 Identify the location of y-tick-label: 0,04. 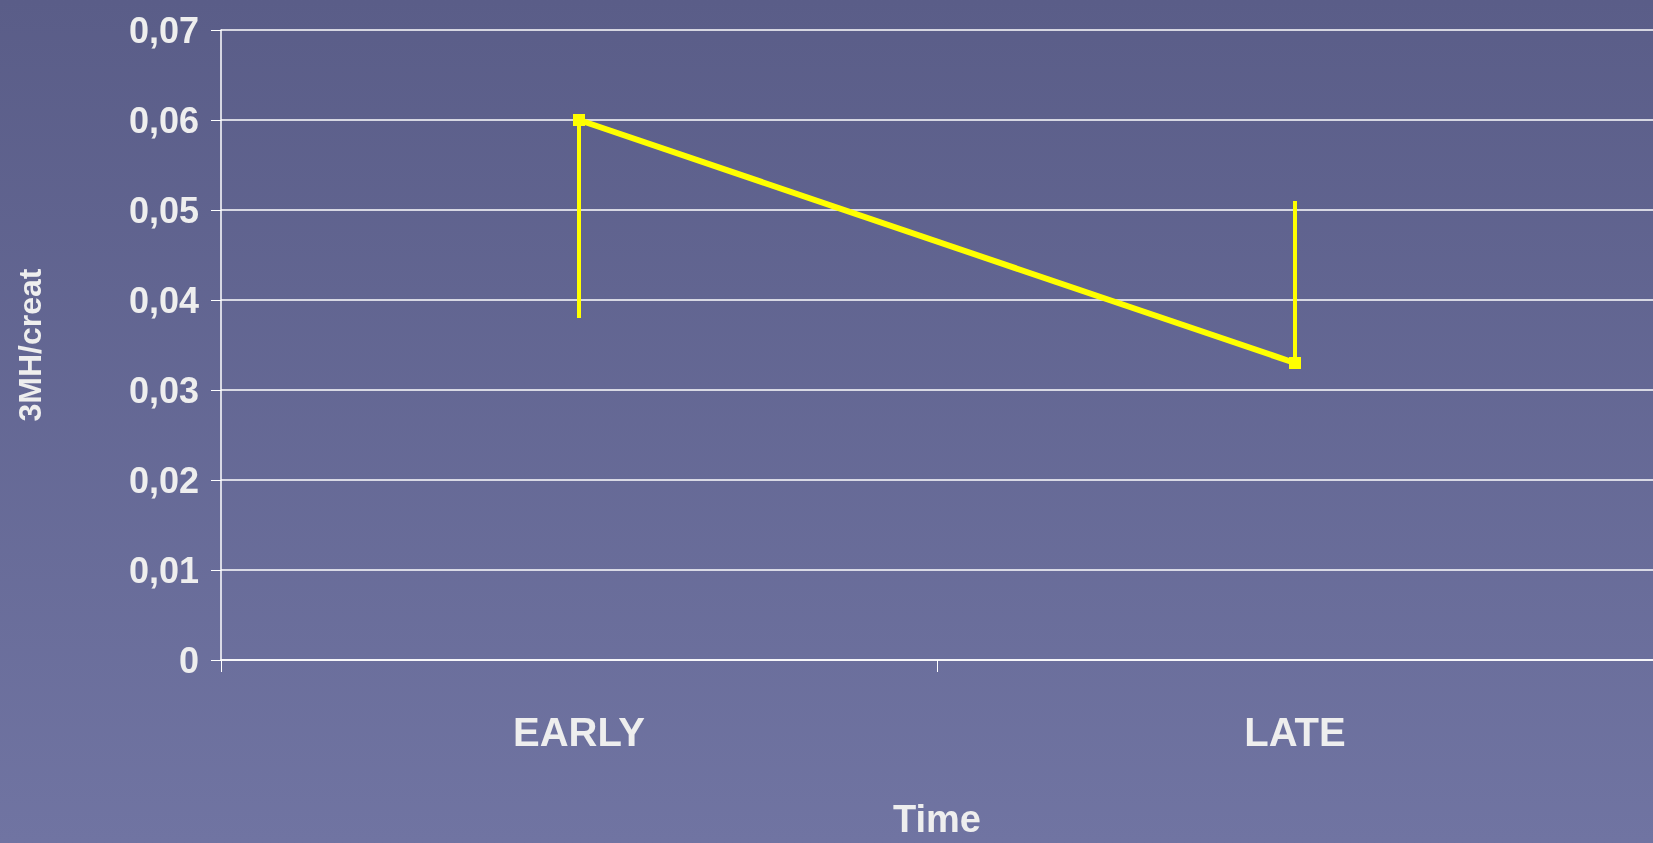
(163, 300).